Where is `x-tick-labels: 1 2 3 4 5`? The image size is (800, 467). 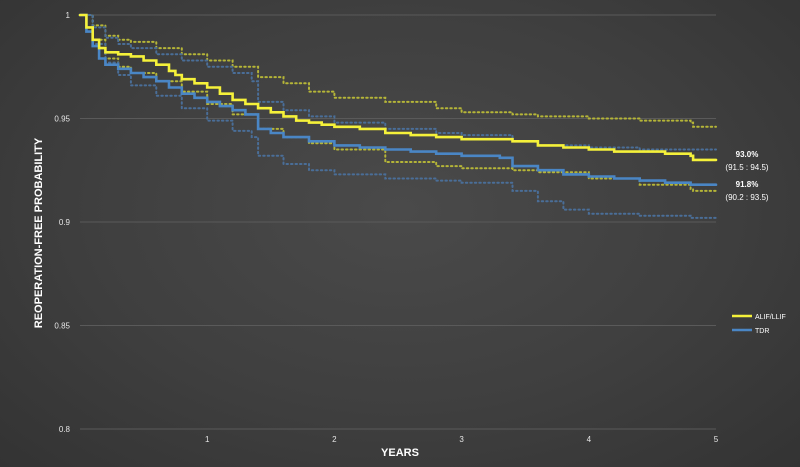
x-tick-labels: 1 2 3 4 5 is located at coordinates (462, 439).